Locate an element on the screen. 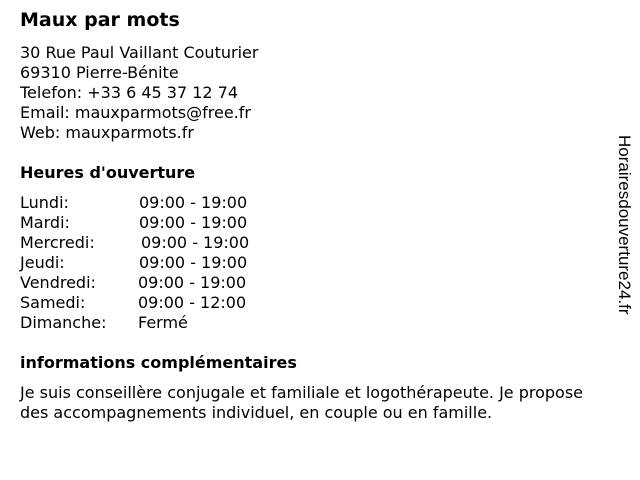 The height and width of the screenshot is (480, 640). day-label: Vendredi: is located at coordinates (58, 282).